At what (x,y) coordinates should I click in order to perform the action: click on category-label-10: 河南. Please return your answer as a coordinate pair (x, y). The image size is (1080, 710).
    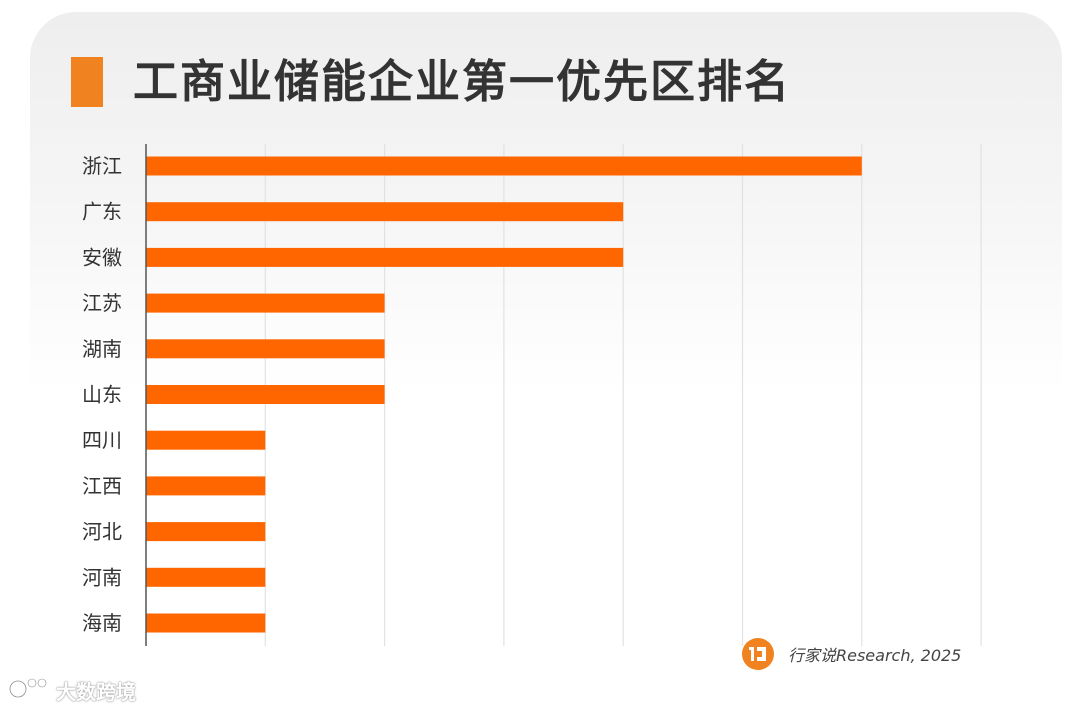
    Looking at the image, I should click on (102, 577).